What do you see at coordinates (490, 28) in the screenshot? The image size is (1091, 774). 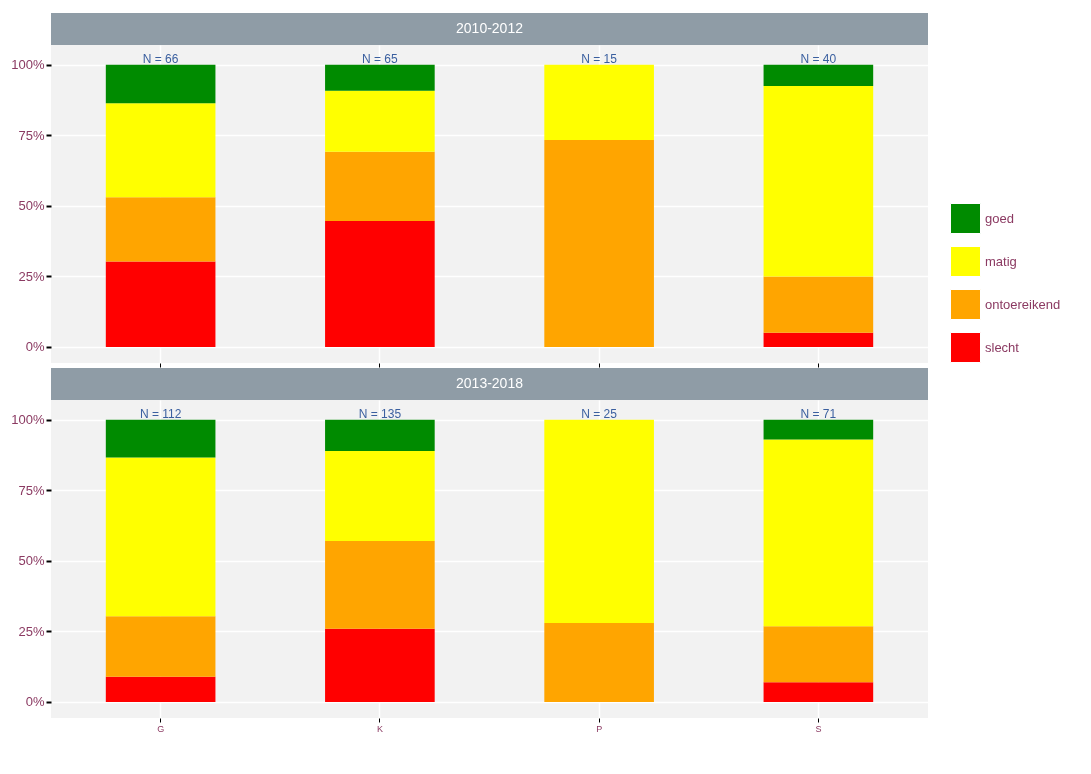 I see `chart-title: 2010-2012` at bounding box center [490, 28].